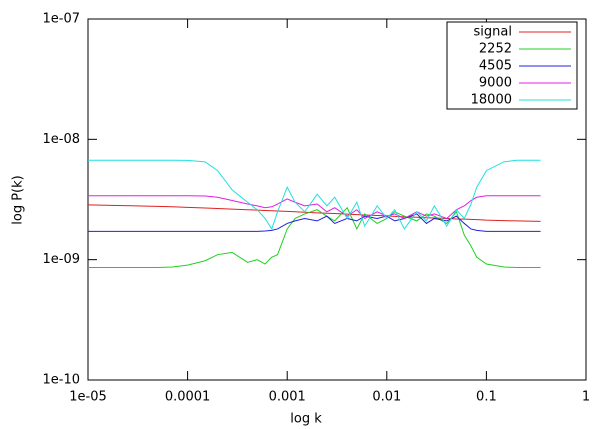  What do you see at coordinates (486, 397) in the screenshot?
I see `x-tick-label: 0.1` at bounding box center [486, 397].